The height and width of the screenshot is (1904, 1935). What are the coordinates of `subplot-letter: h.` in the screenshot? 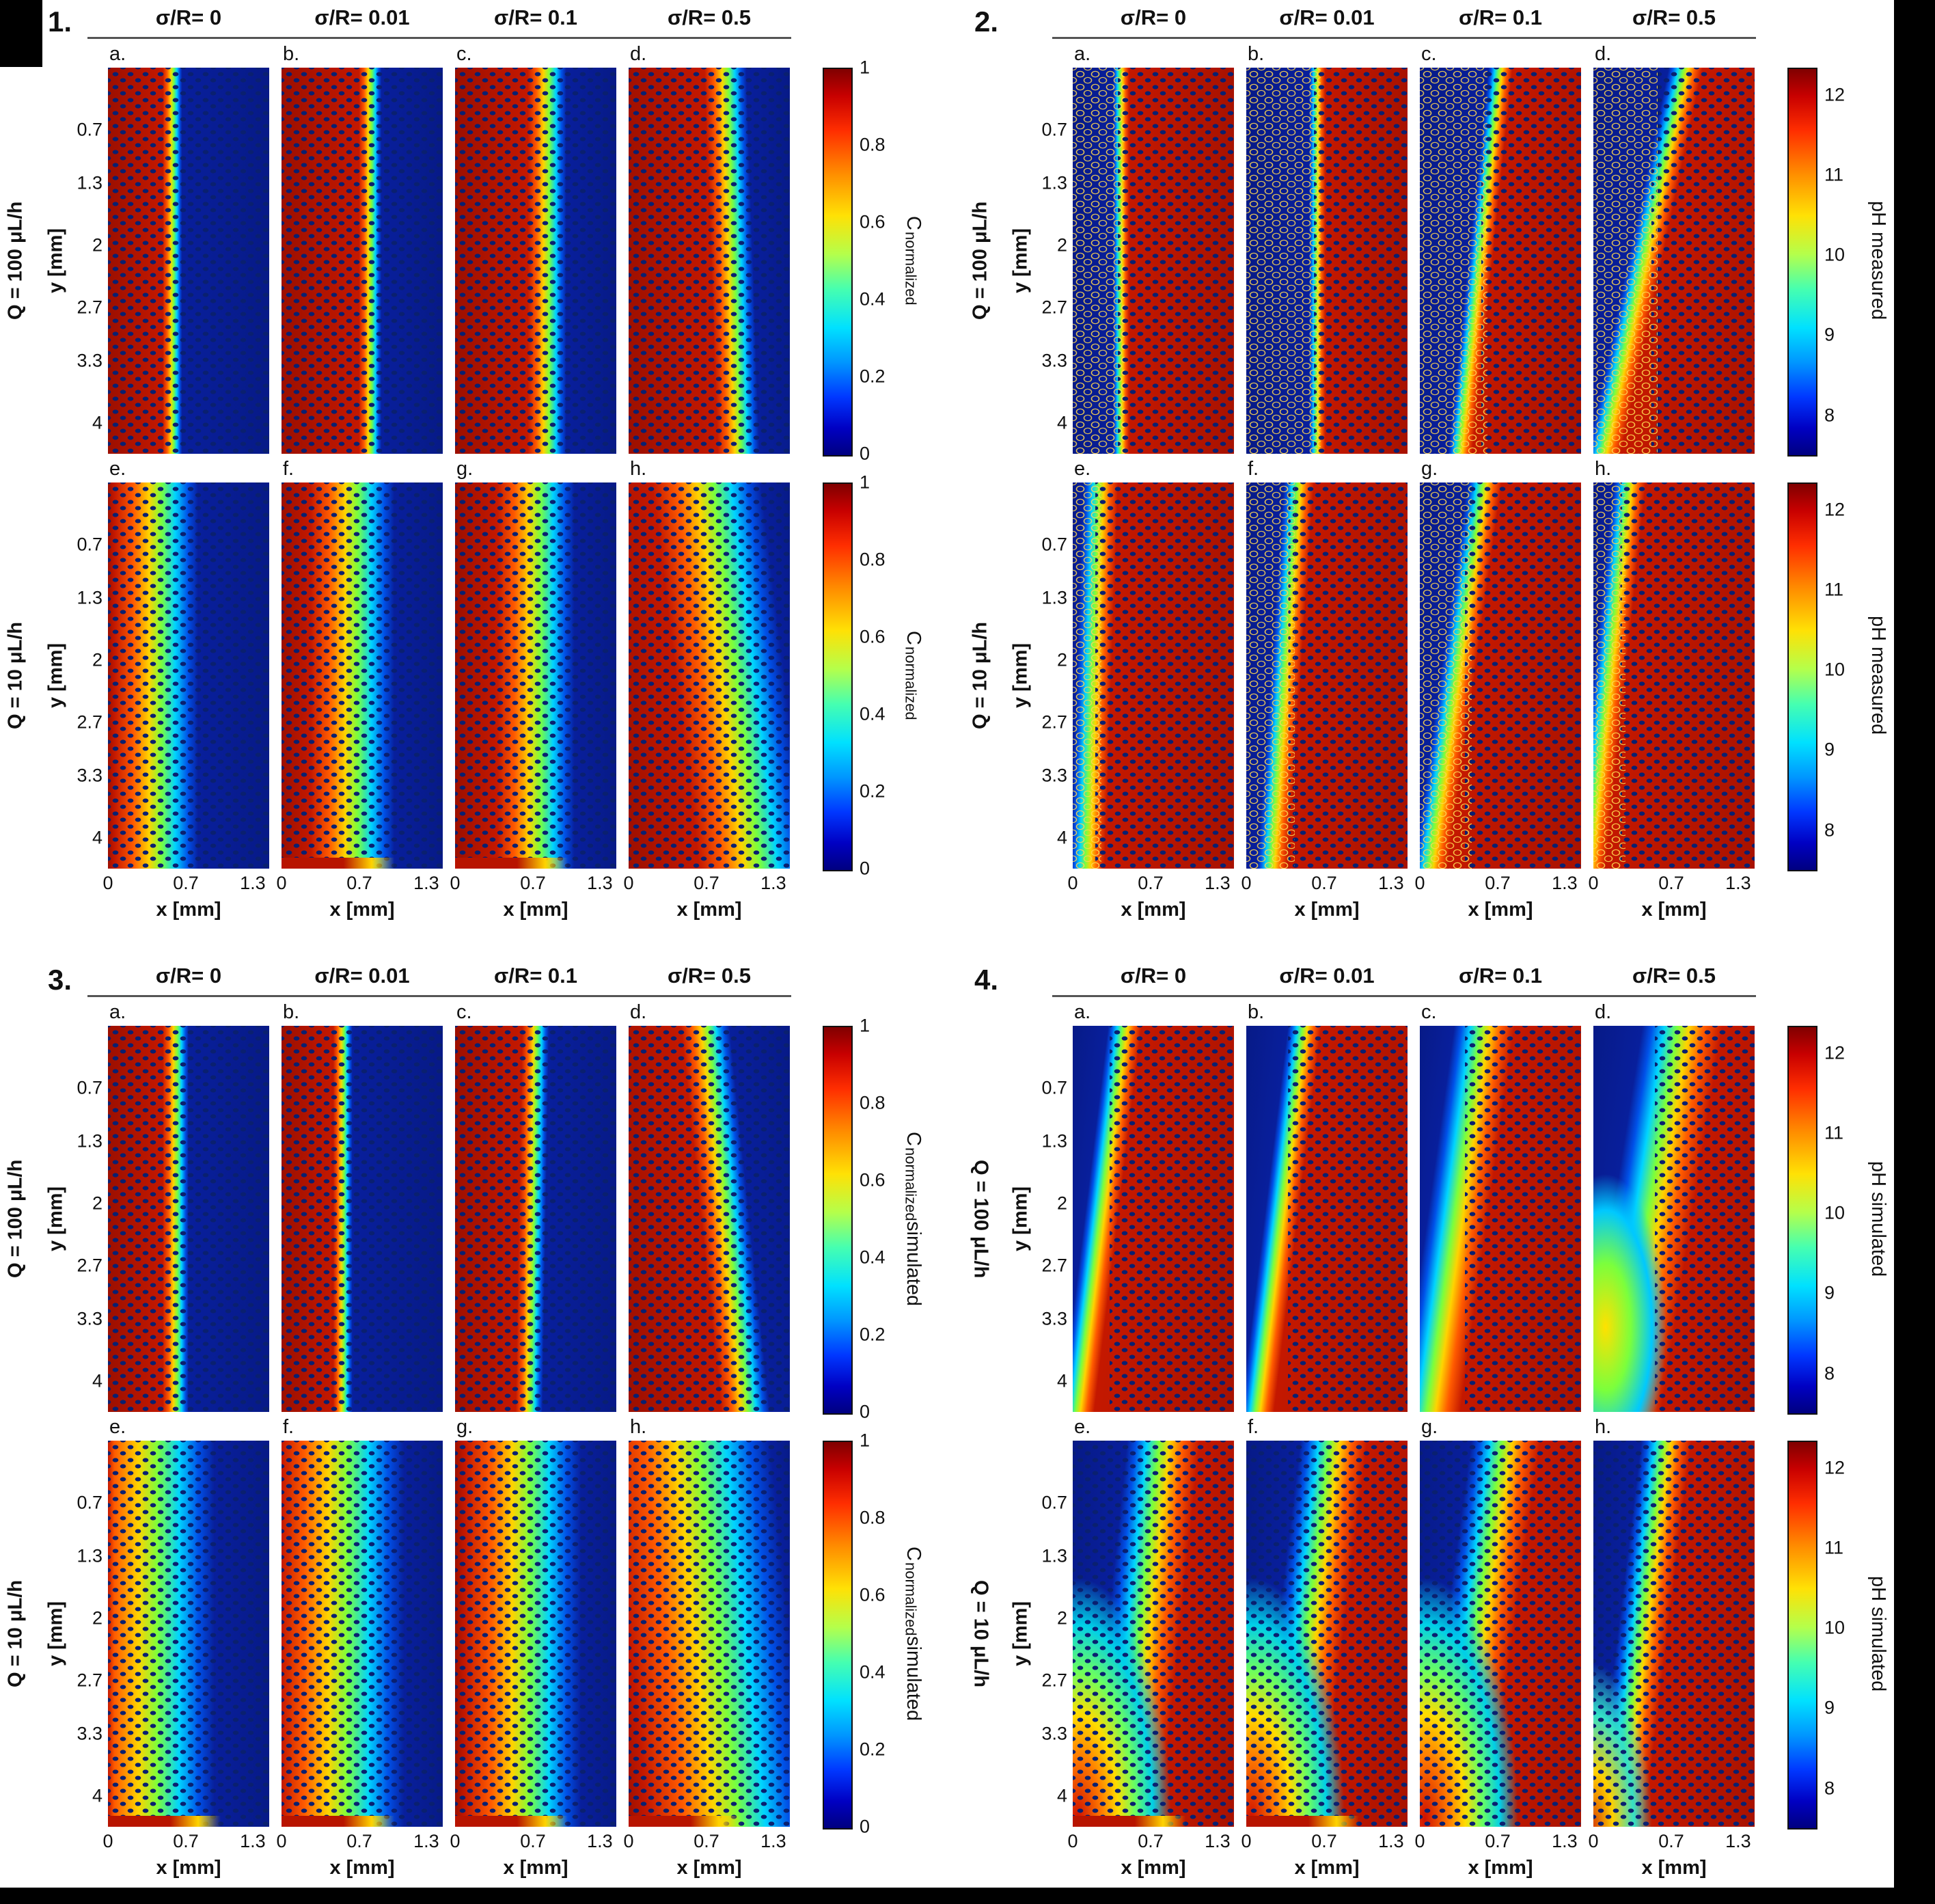 It's located at (638, 1427).